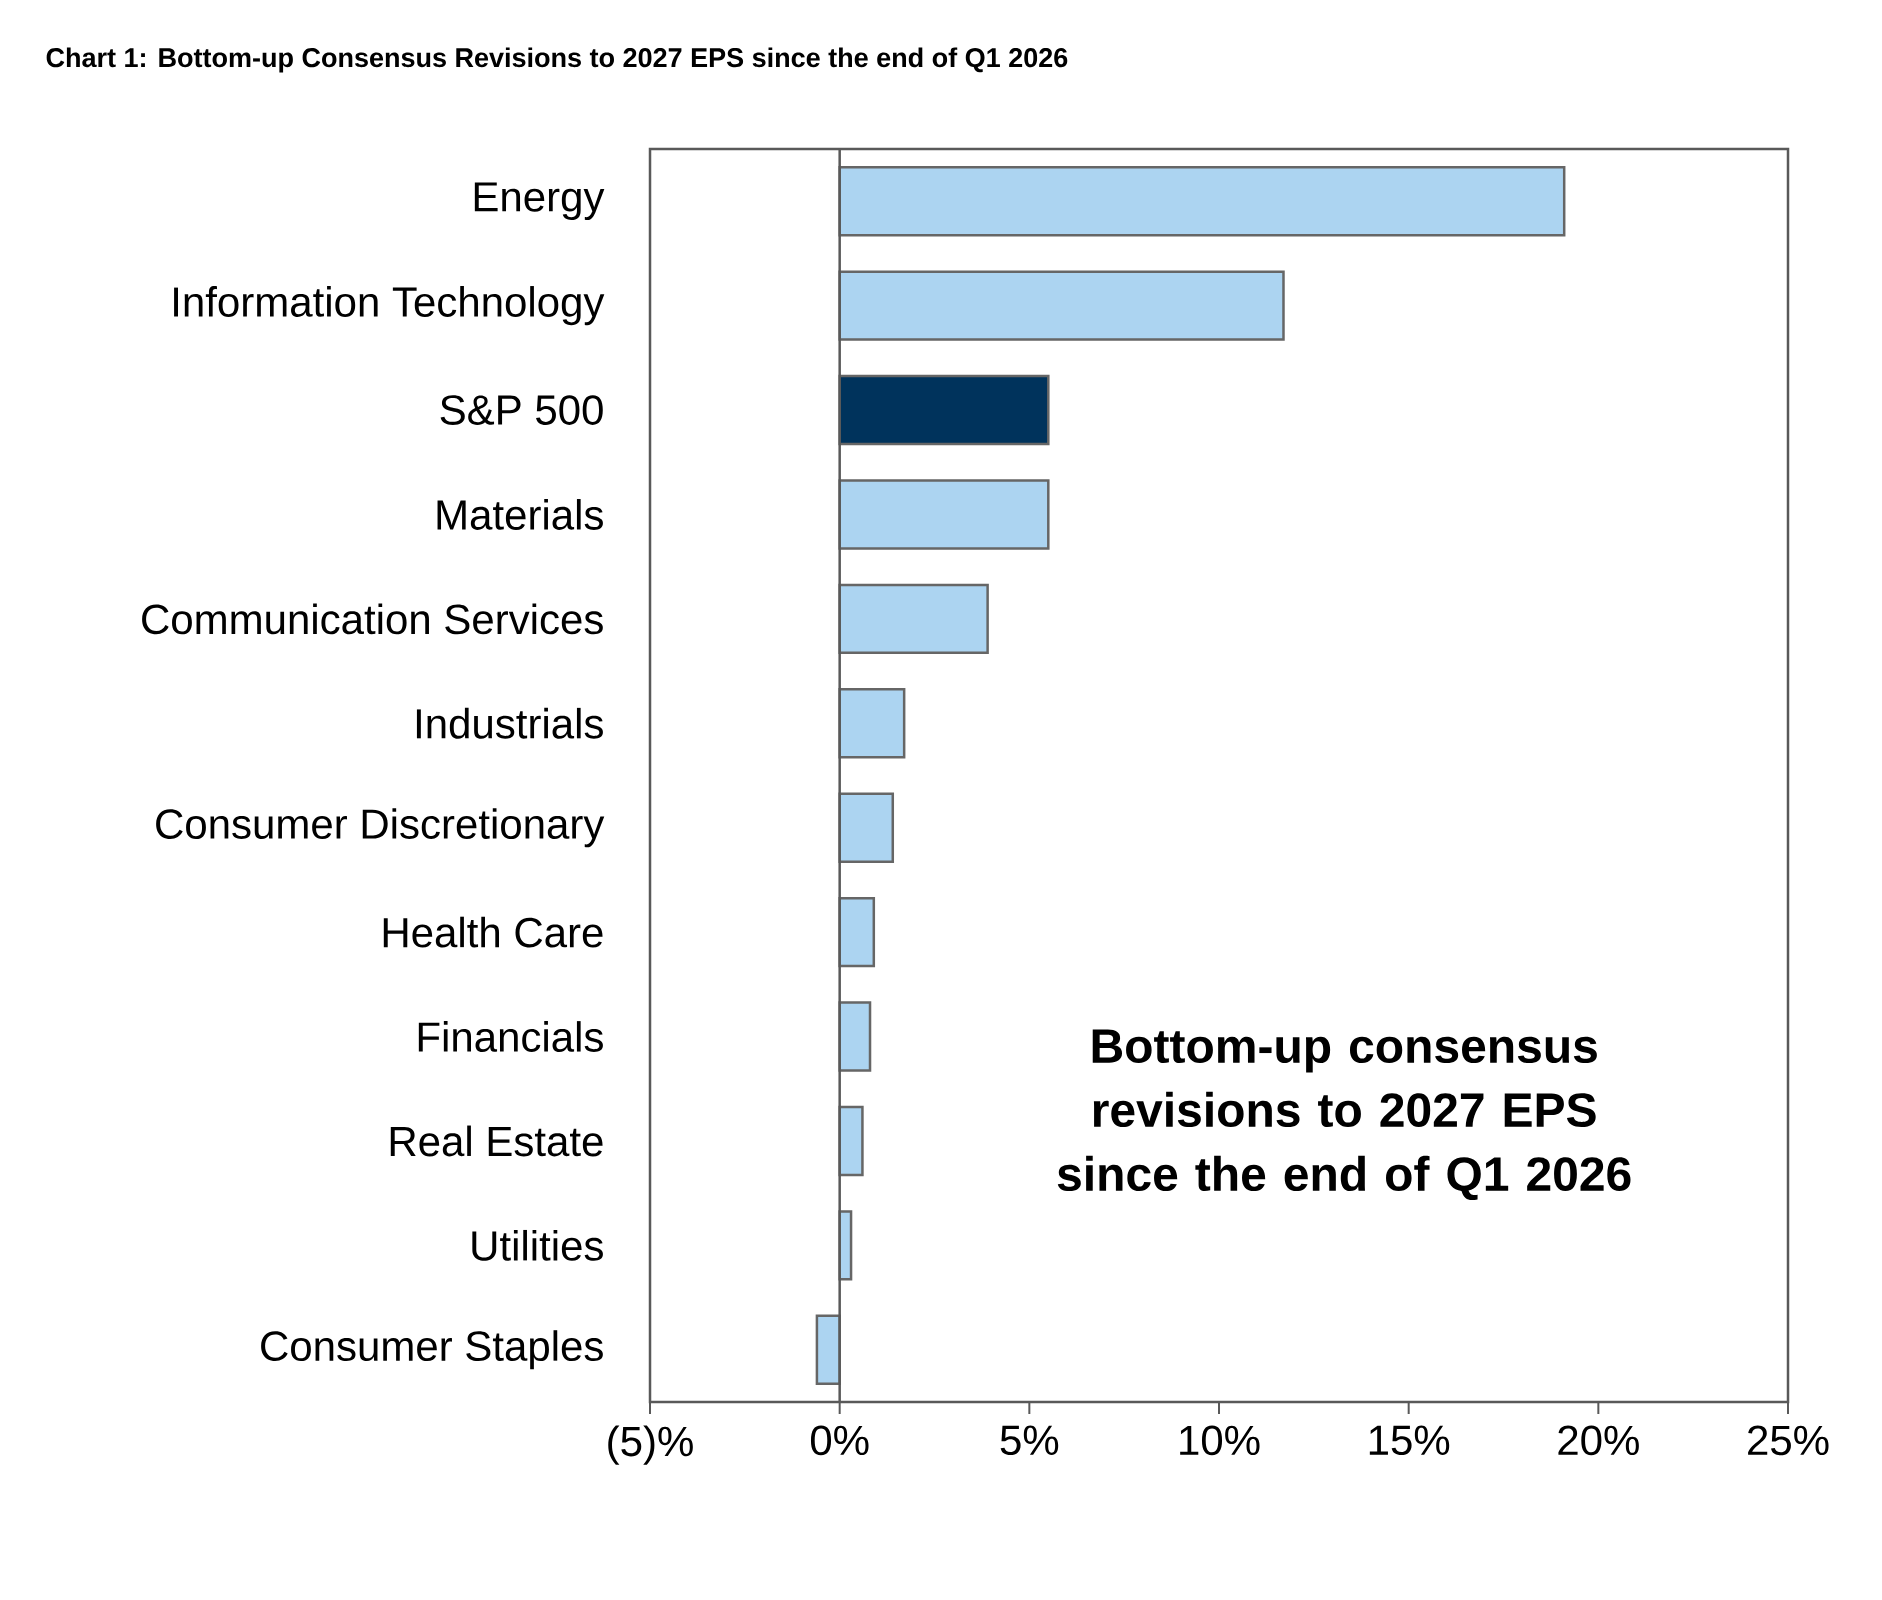 This screenshot has width=1882, height=1600. What do you see at coordinates (1220, 1440) in the screenshot?
I see `x-tick-label: 10%` at bounding box center [1220, 1440].